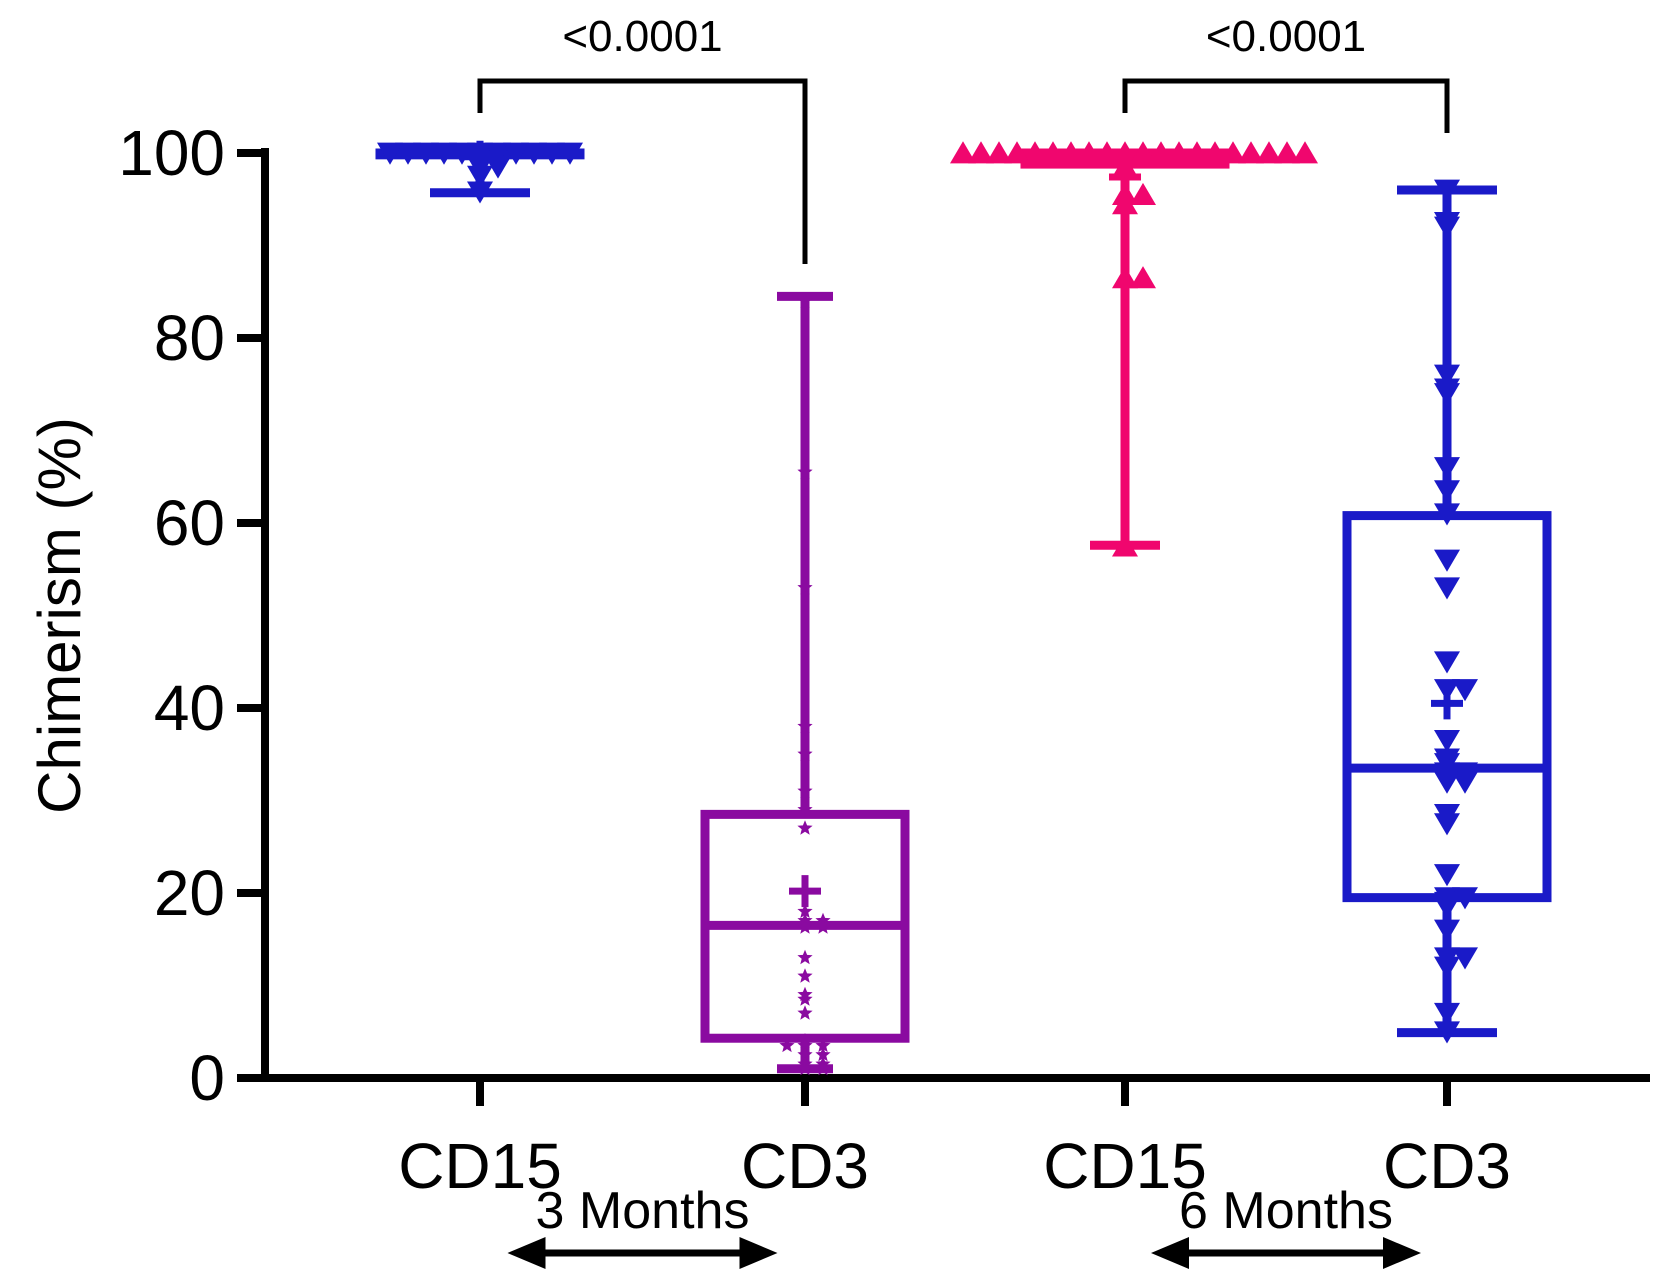 This screenshot has height=1271, width=1671. I want to click on x-tick-label-2: CD15, so click(1125, 1166).